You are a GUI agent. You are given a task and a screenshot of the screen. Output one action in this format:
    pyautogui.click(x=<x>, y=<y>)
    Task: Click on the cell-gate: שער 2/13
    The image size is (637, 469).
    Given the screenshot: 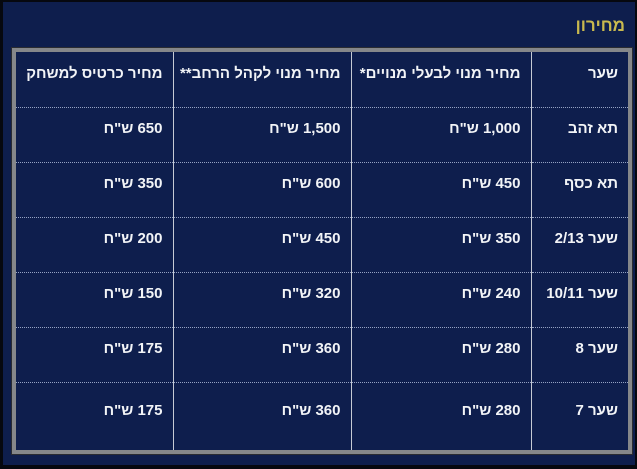 What is the action you would take?
    pyautogui.click(x=579, y=244)
    